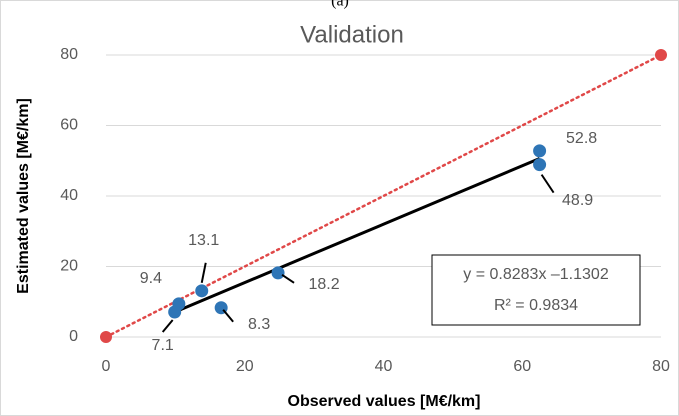 The image size is (679, 416). What do you see at coordinates (69, 54) in the screenshot?
I see `y-tick-label: 80` at bounding box center [69, 54].